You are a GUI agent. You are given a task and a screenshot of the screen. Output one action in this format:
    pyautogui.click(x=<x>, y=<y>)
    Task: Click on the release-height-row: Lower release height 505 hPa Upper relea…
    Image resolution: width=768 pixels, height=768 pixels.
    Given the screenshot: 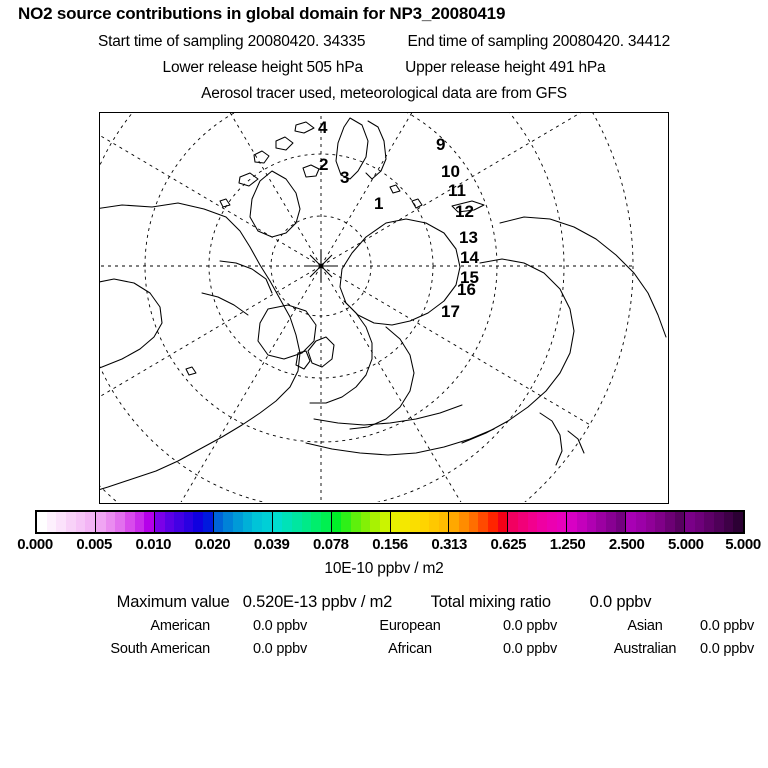 What is the action you would take?
    pyautogui.click(x=384, y=68)
    